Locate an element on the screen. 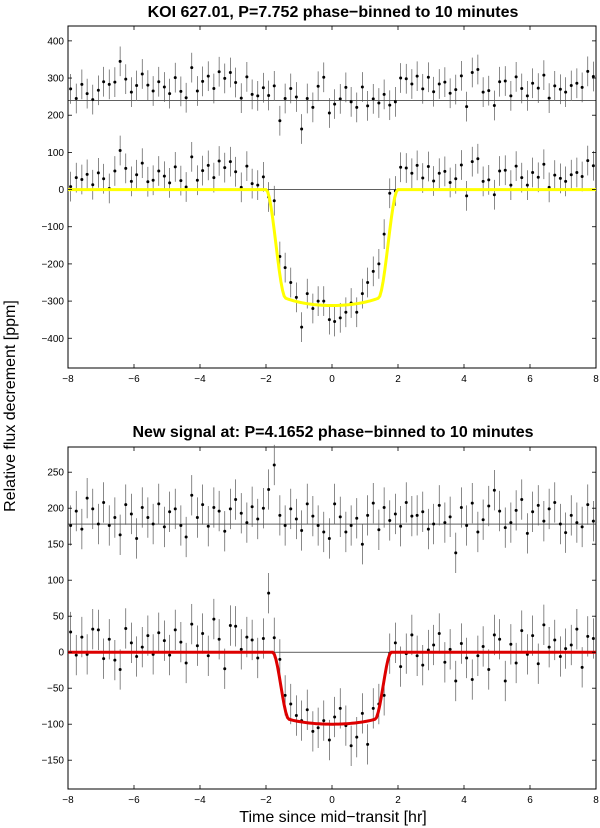 This screenshot has height=828, width=600. y-axis-label: Relative flux decrement [ppm] is located at coordinates (10, 406).